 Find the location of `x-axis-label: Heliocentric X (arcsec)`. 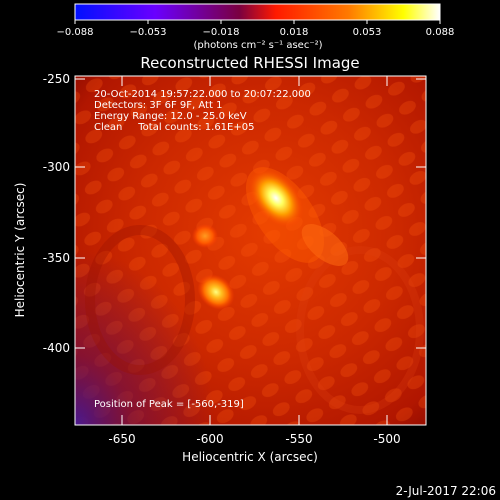

x-axis-label: Heliocentric X (arcsec) is located at coordinates (250, 457).